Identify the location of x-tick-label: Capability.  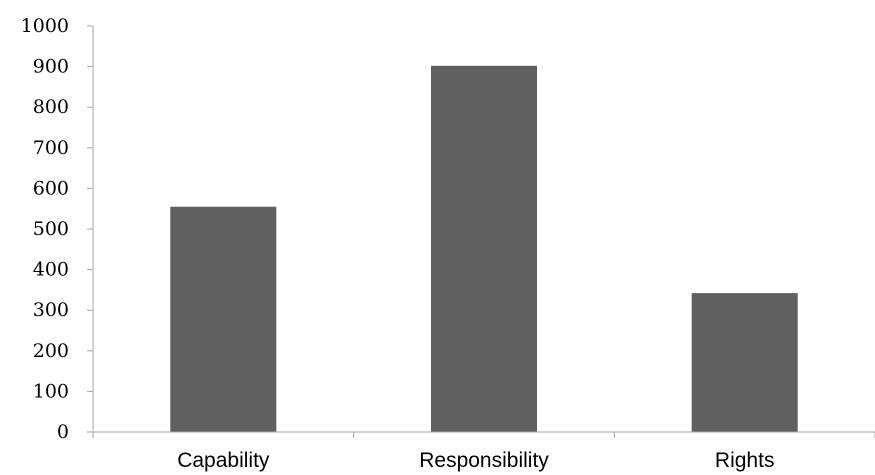
(223, 460).